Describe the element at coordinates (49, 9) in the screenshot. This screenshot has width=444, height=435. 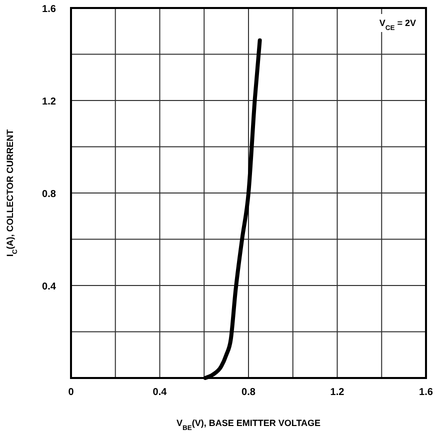
I see `y-tick-label: 1.6` at that location.